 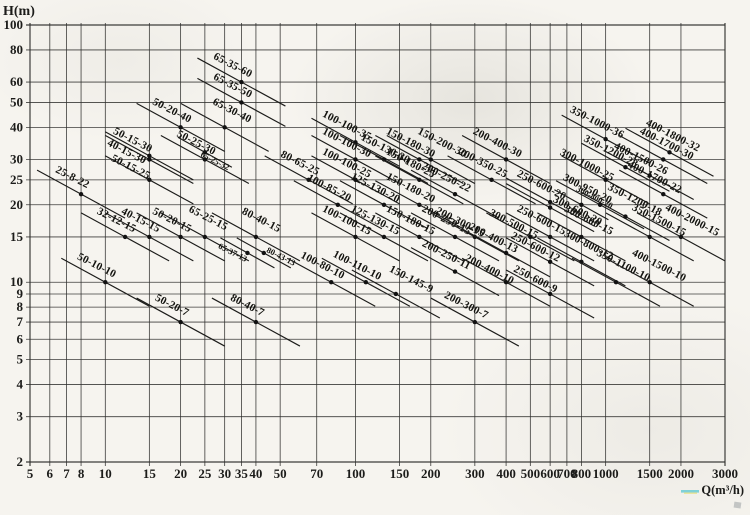 What do you see at coordinates (280, 473) in the screenshot?
I see `x-tick-label: 50` at bounding box center [280, 473].